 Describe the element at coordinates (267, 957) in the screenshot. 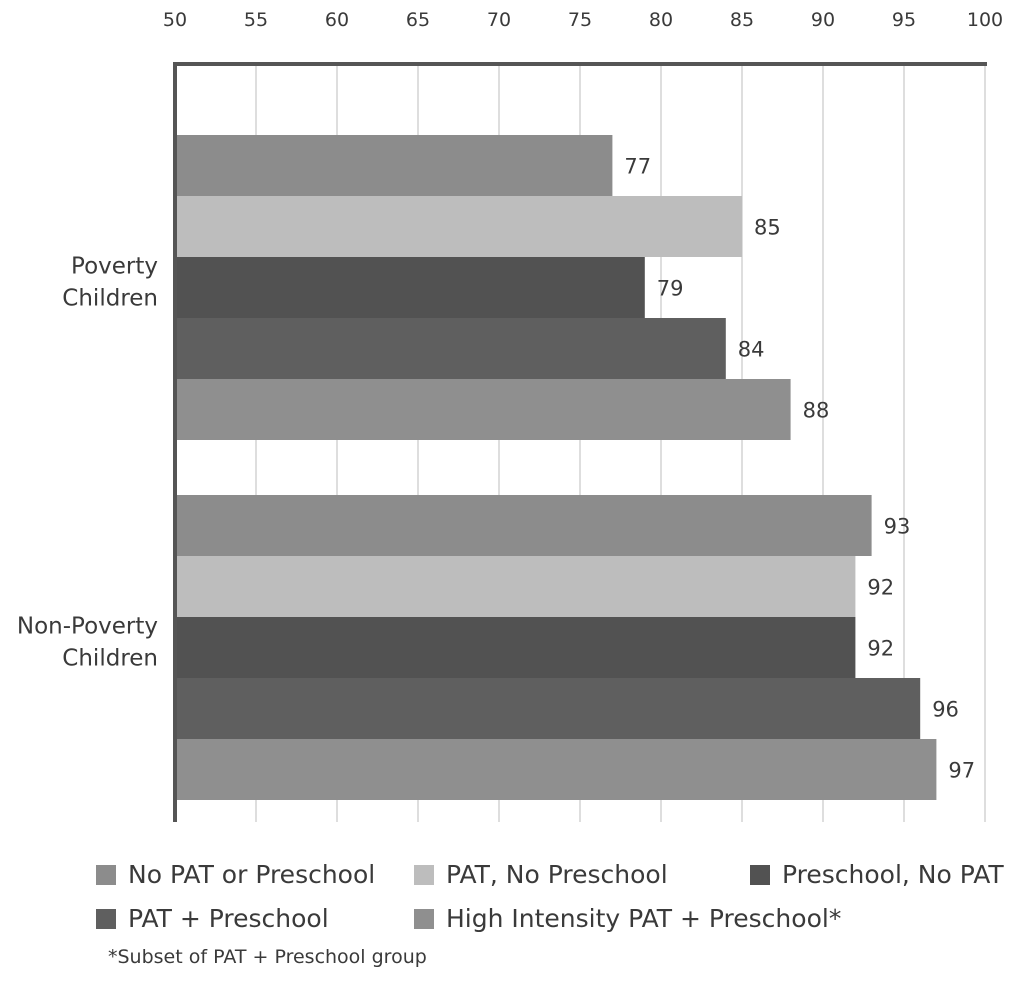

I see `footnote: *Subset of PAT + Preschool group` at that location.